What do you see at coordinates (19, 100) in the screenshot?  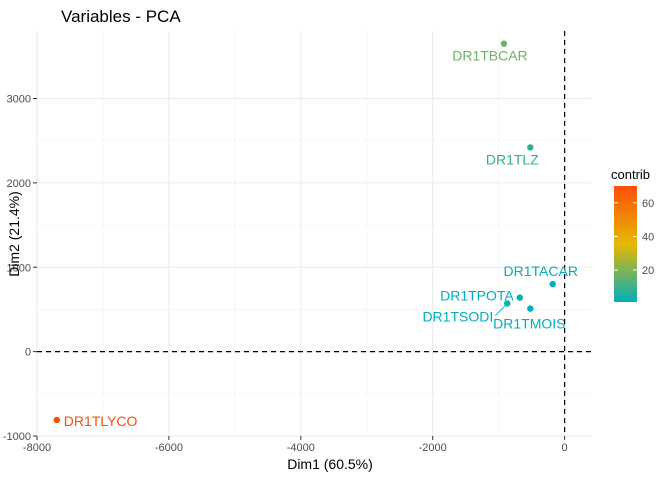 I see `y-tick-label: 3000` at bounding box center [19, 100].